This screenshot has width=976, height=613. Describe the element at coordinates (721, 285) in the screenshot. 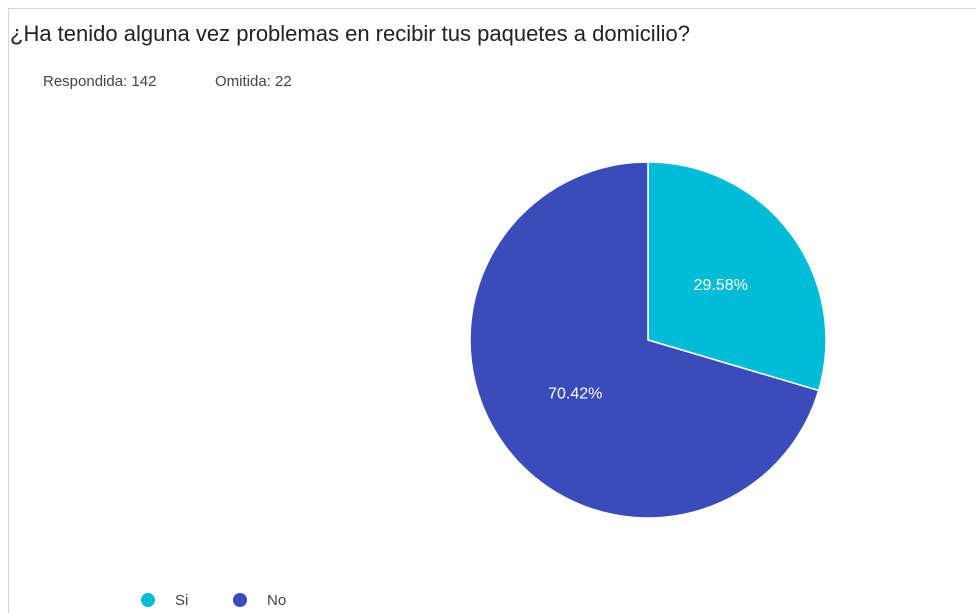

I see `slice-label: 29.58%` at that location.